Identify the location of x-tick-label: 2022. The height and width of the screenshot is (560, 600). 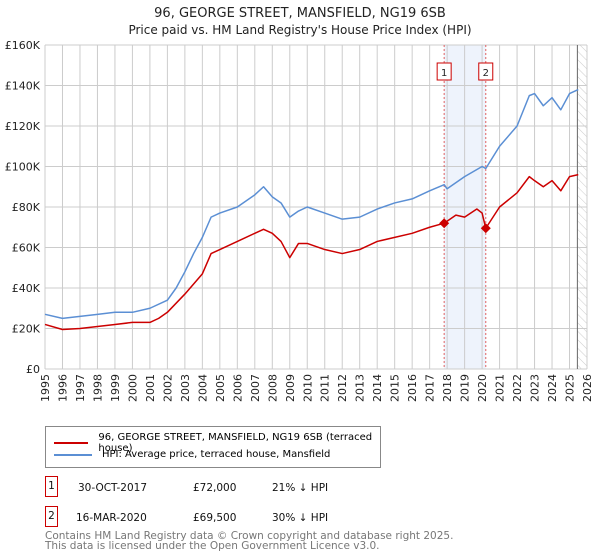
(517, 388).